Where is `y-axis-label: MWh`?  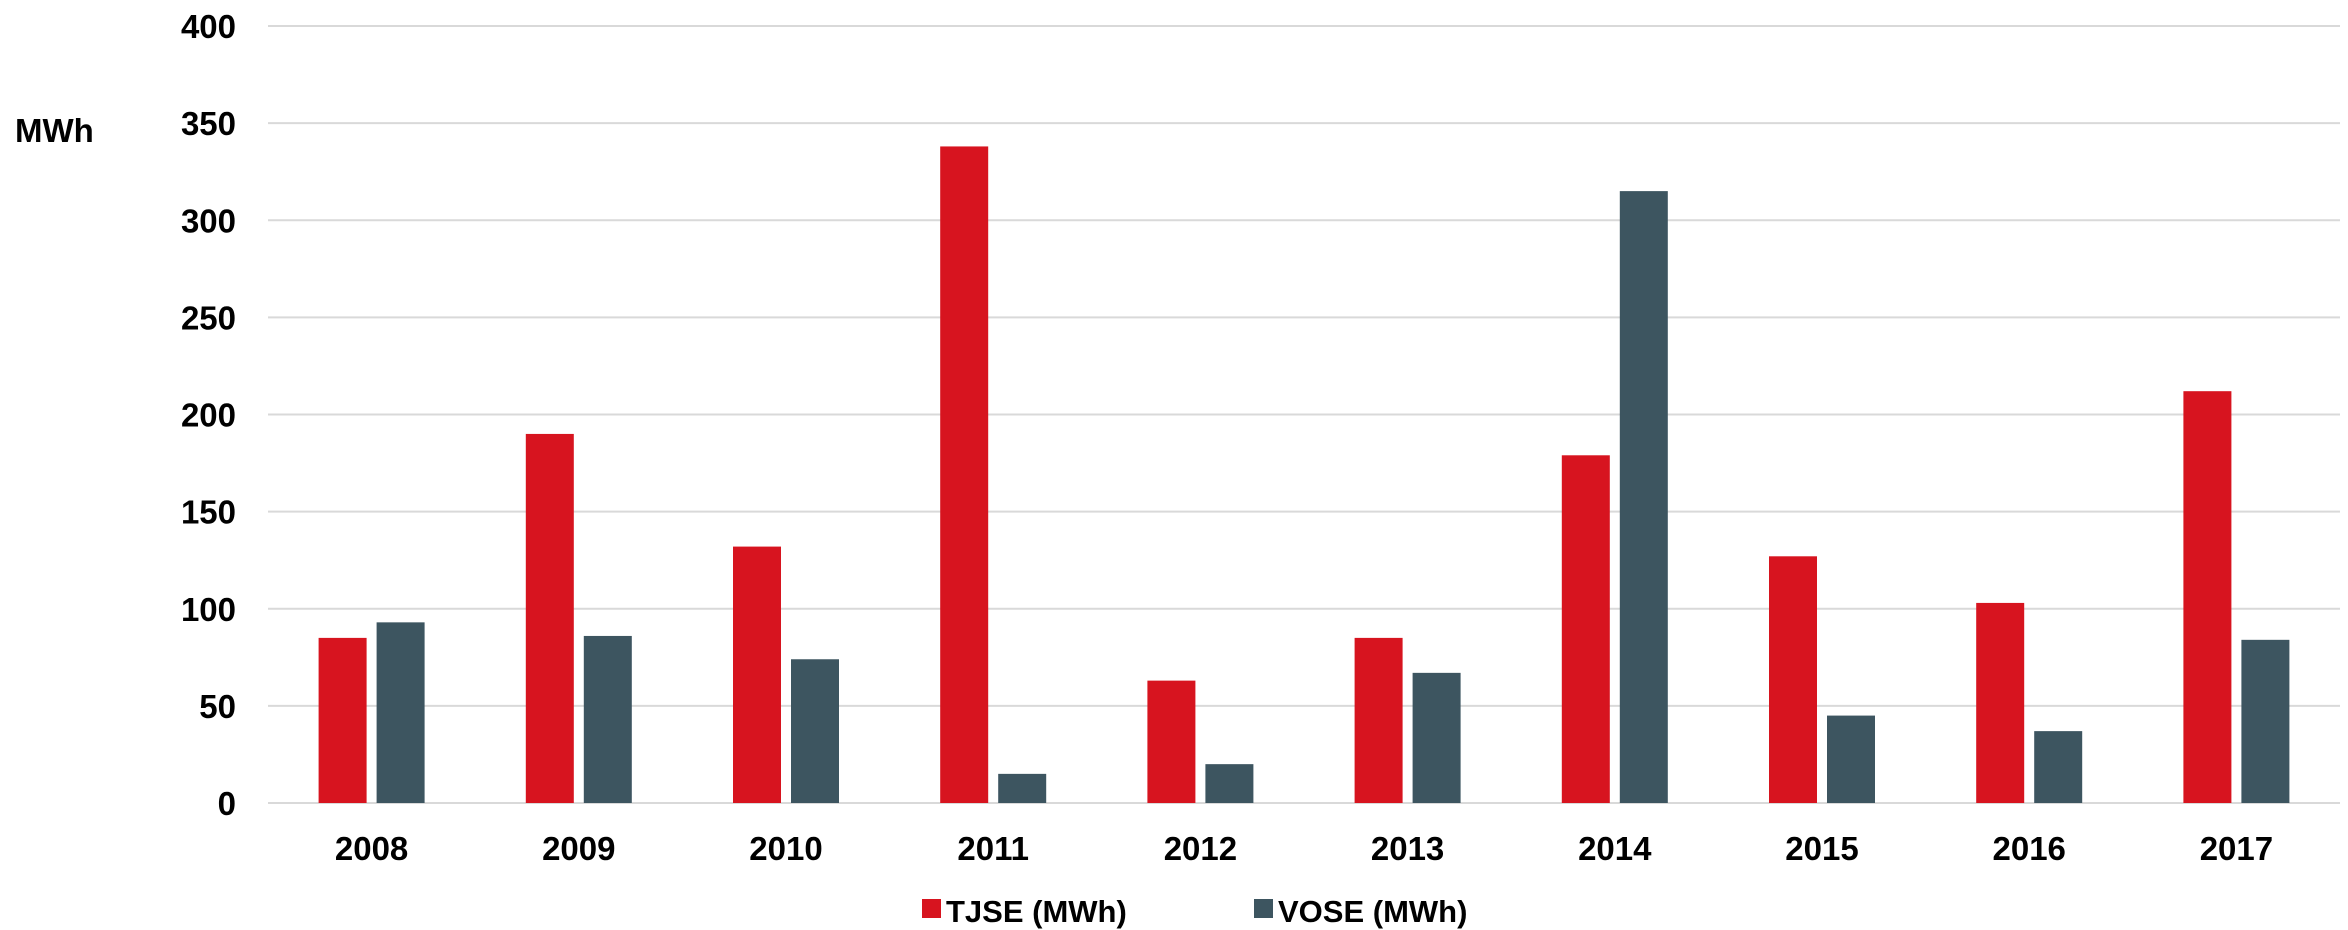
y-axis-label: MWh is located at coordinates (54, 130).